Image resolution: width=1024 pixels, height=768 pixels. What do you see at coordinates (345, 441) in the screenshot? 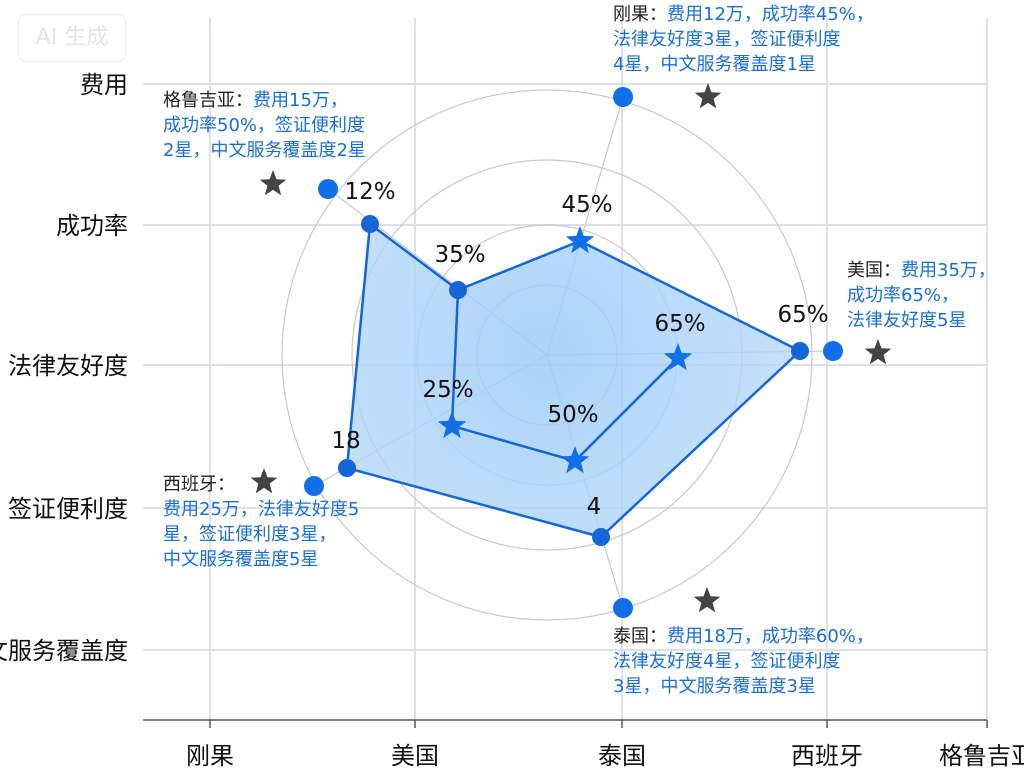
I see `outer-data-label: 18` at bounding box center [345, 441].